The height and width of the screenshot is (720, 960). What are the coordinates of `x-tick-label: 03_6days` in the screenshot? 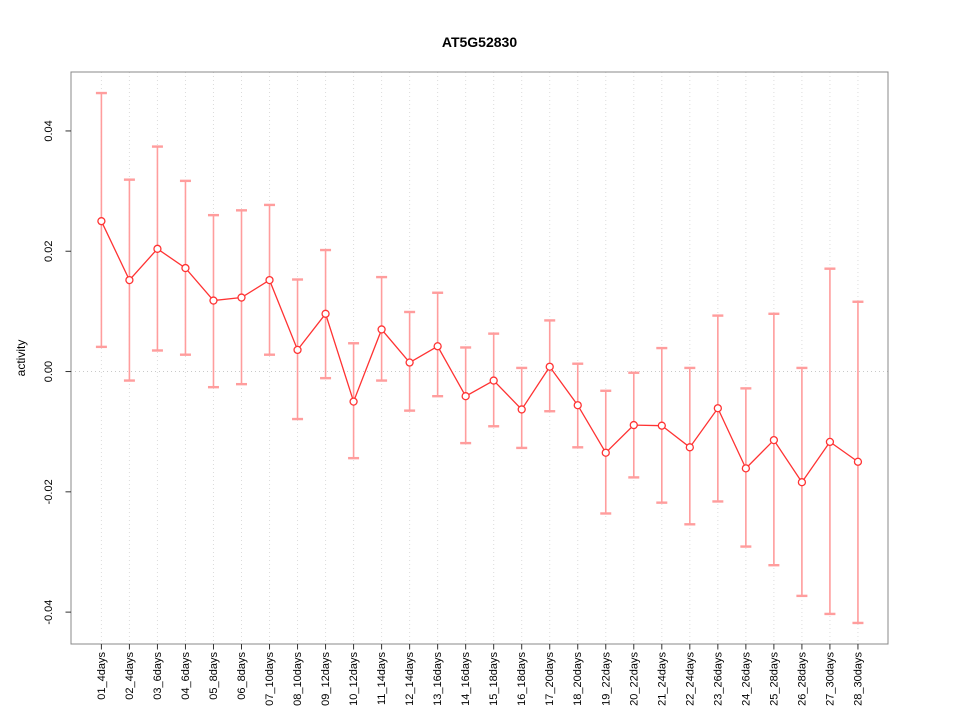 It's located at (158, 676).